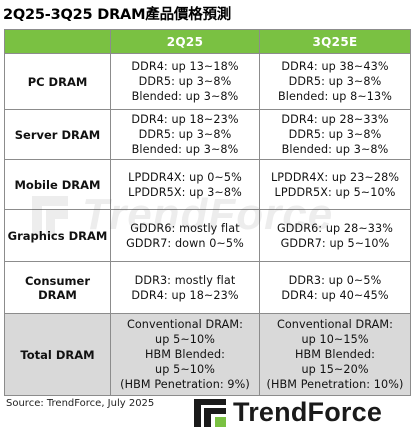  What do you see at coordinates (117, 15) in the screenshot?
I see `page-title: 2Q25-3Q25 DRAM產品價格預測` at bounding box center [117, 15].